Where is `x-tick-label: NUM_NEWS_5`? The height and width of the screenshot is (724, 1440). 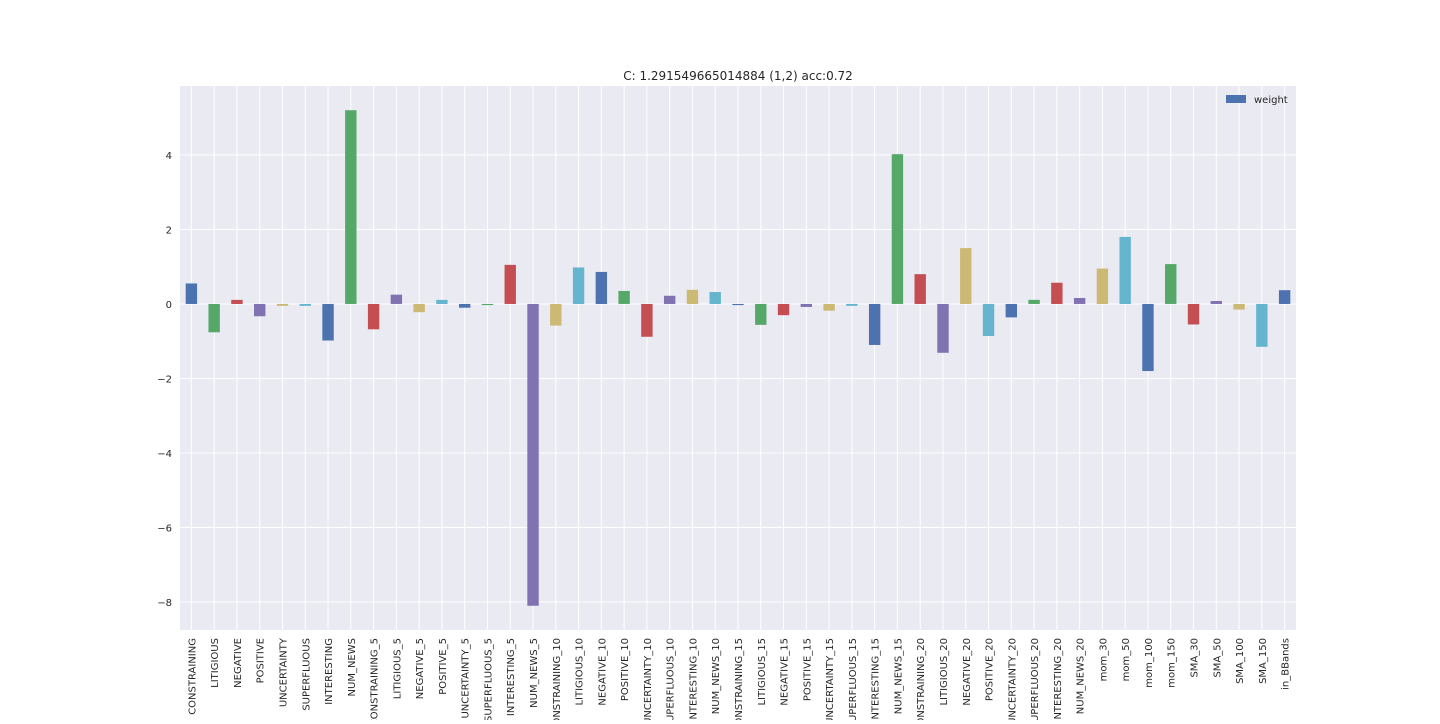 x-tick-label: NUM_NEWS_5 is located at coordinates (534, 673).